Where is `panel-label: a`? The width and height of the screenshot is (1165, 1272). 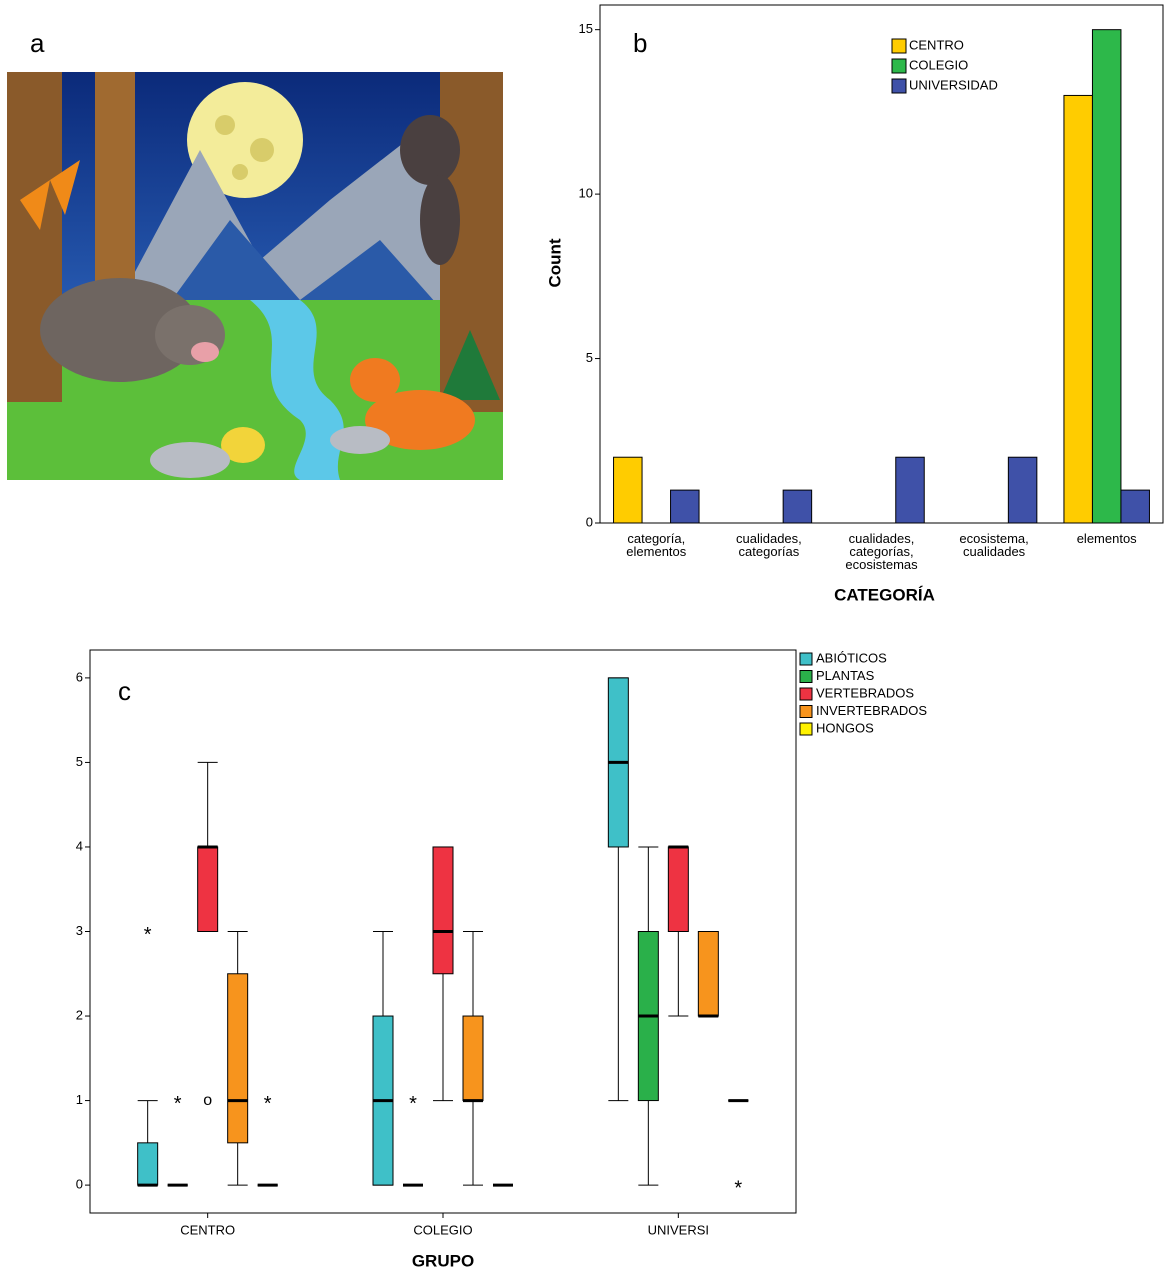 panel-label: a is located at coordinates (37, 43).